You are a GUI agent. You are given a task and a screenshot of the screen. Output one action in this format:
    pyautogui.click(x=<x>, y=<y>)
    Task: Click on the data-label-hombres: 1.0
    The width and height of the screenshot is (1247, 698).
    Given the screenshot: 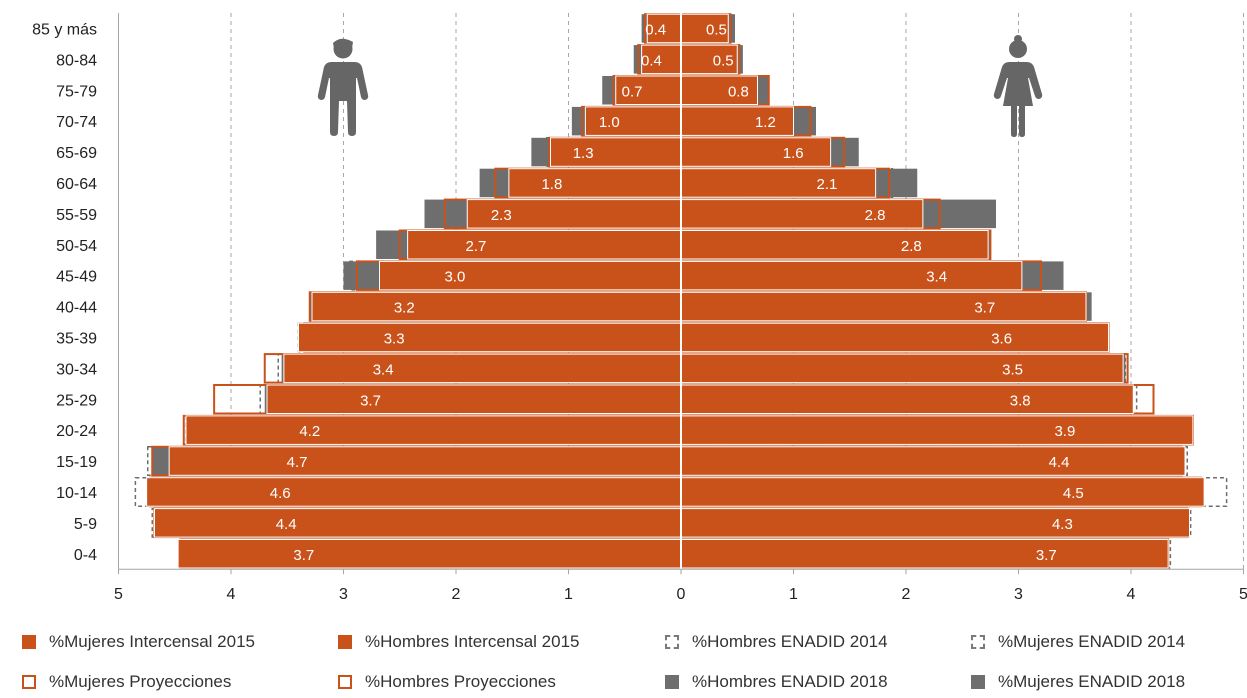 What is the action you would take?
    pyautogui.click(x=609, y=122)
    